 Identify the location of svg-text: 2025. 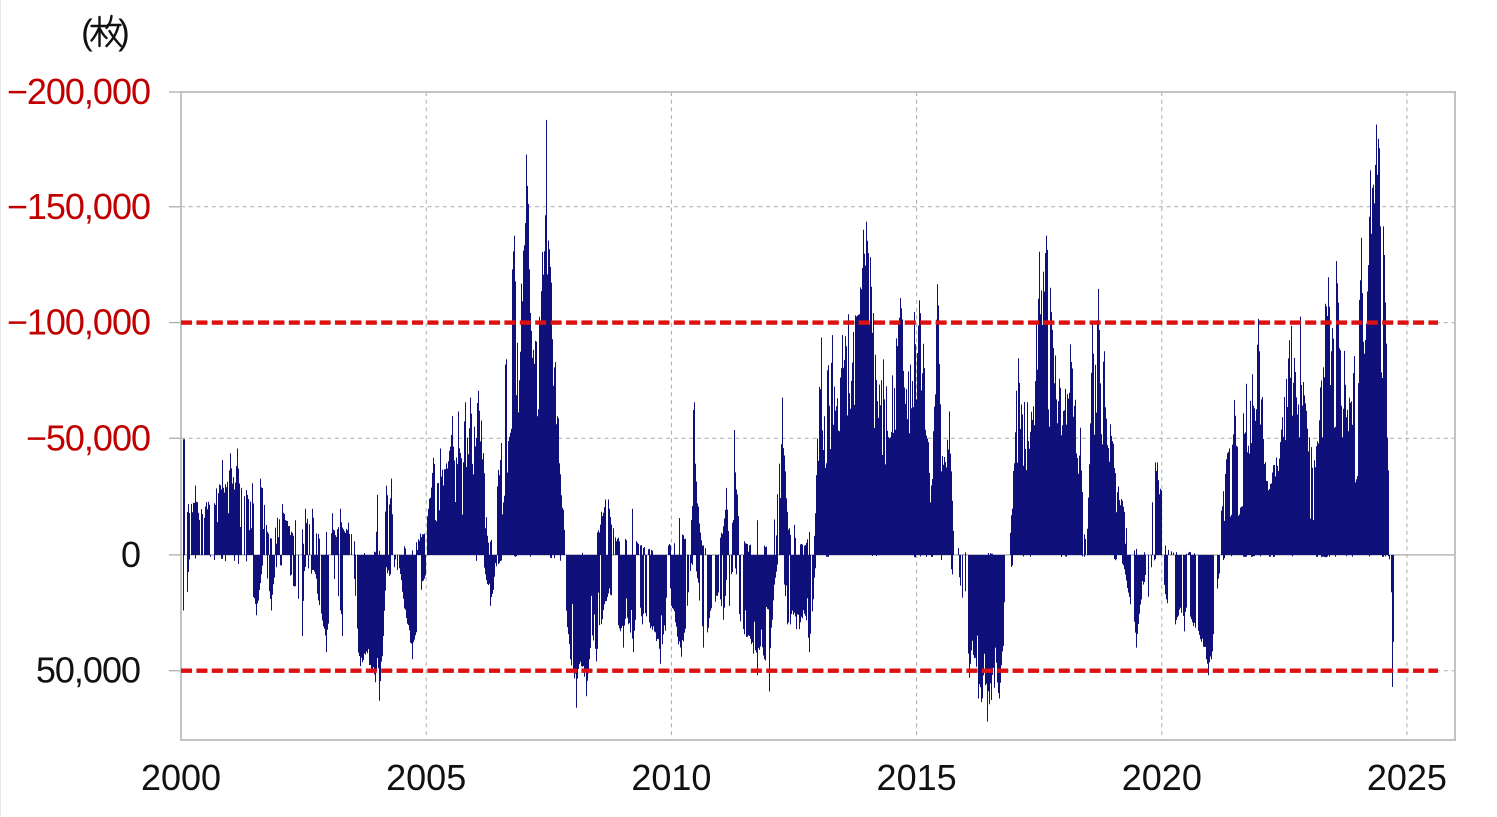
(1407, 777).